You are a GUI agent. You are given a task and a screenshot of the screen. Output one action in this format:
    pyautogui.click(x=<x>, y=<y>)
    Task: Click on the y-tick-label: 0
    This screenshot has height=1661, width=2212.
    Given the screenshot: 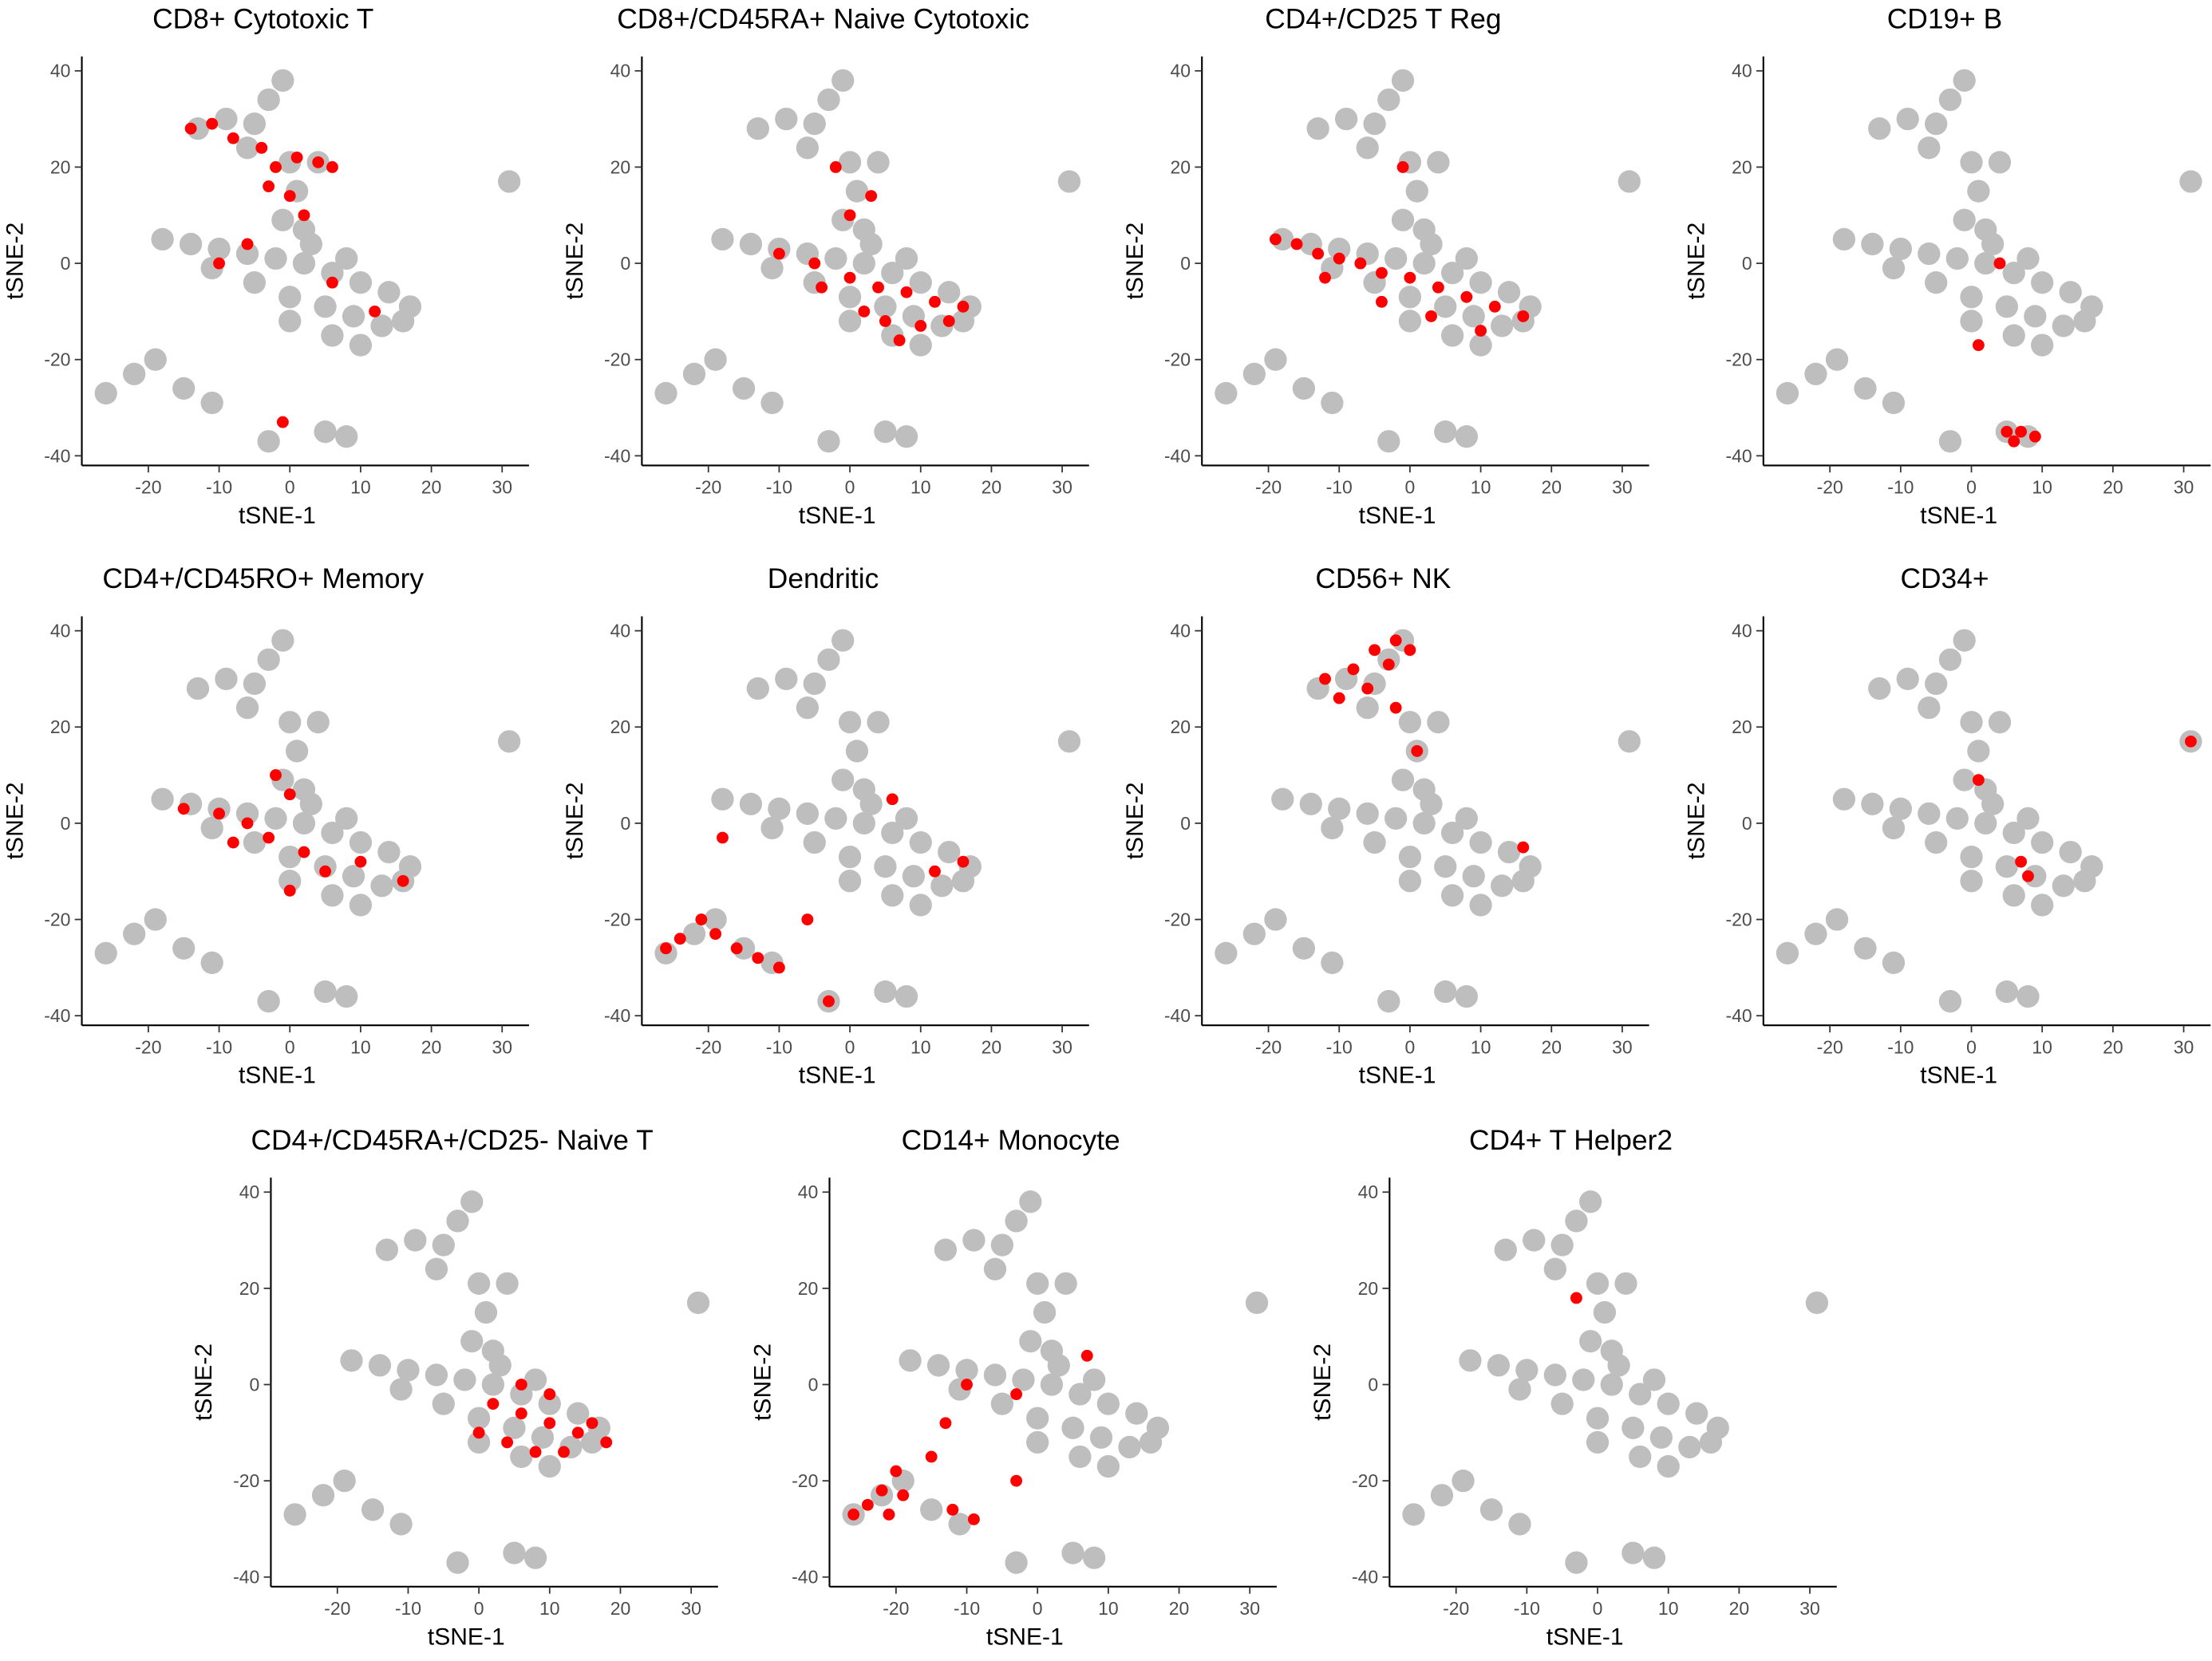 What is the action you would take?
    pyautogui.click(x=1373, y=1385)
    